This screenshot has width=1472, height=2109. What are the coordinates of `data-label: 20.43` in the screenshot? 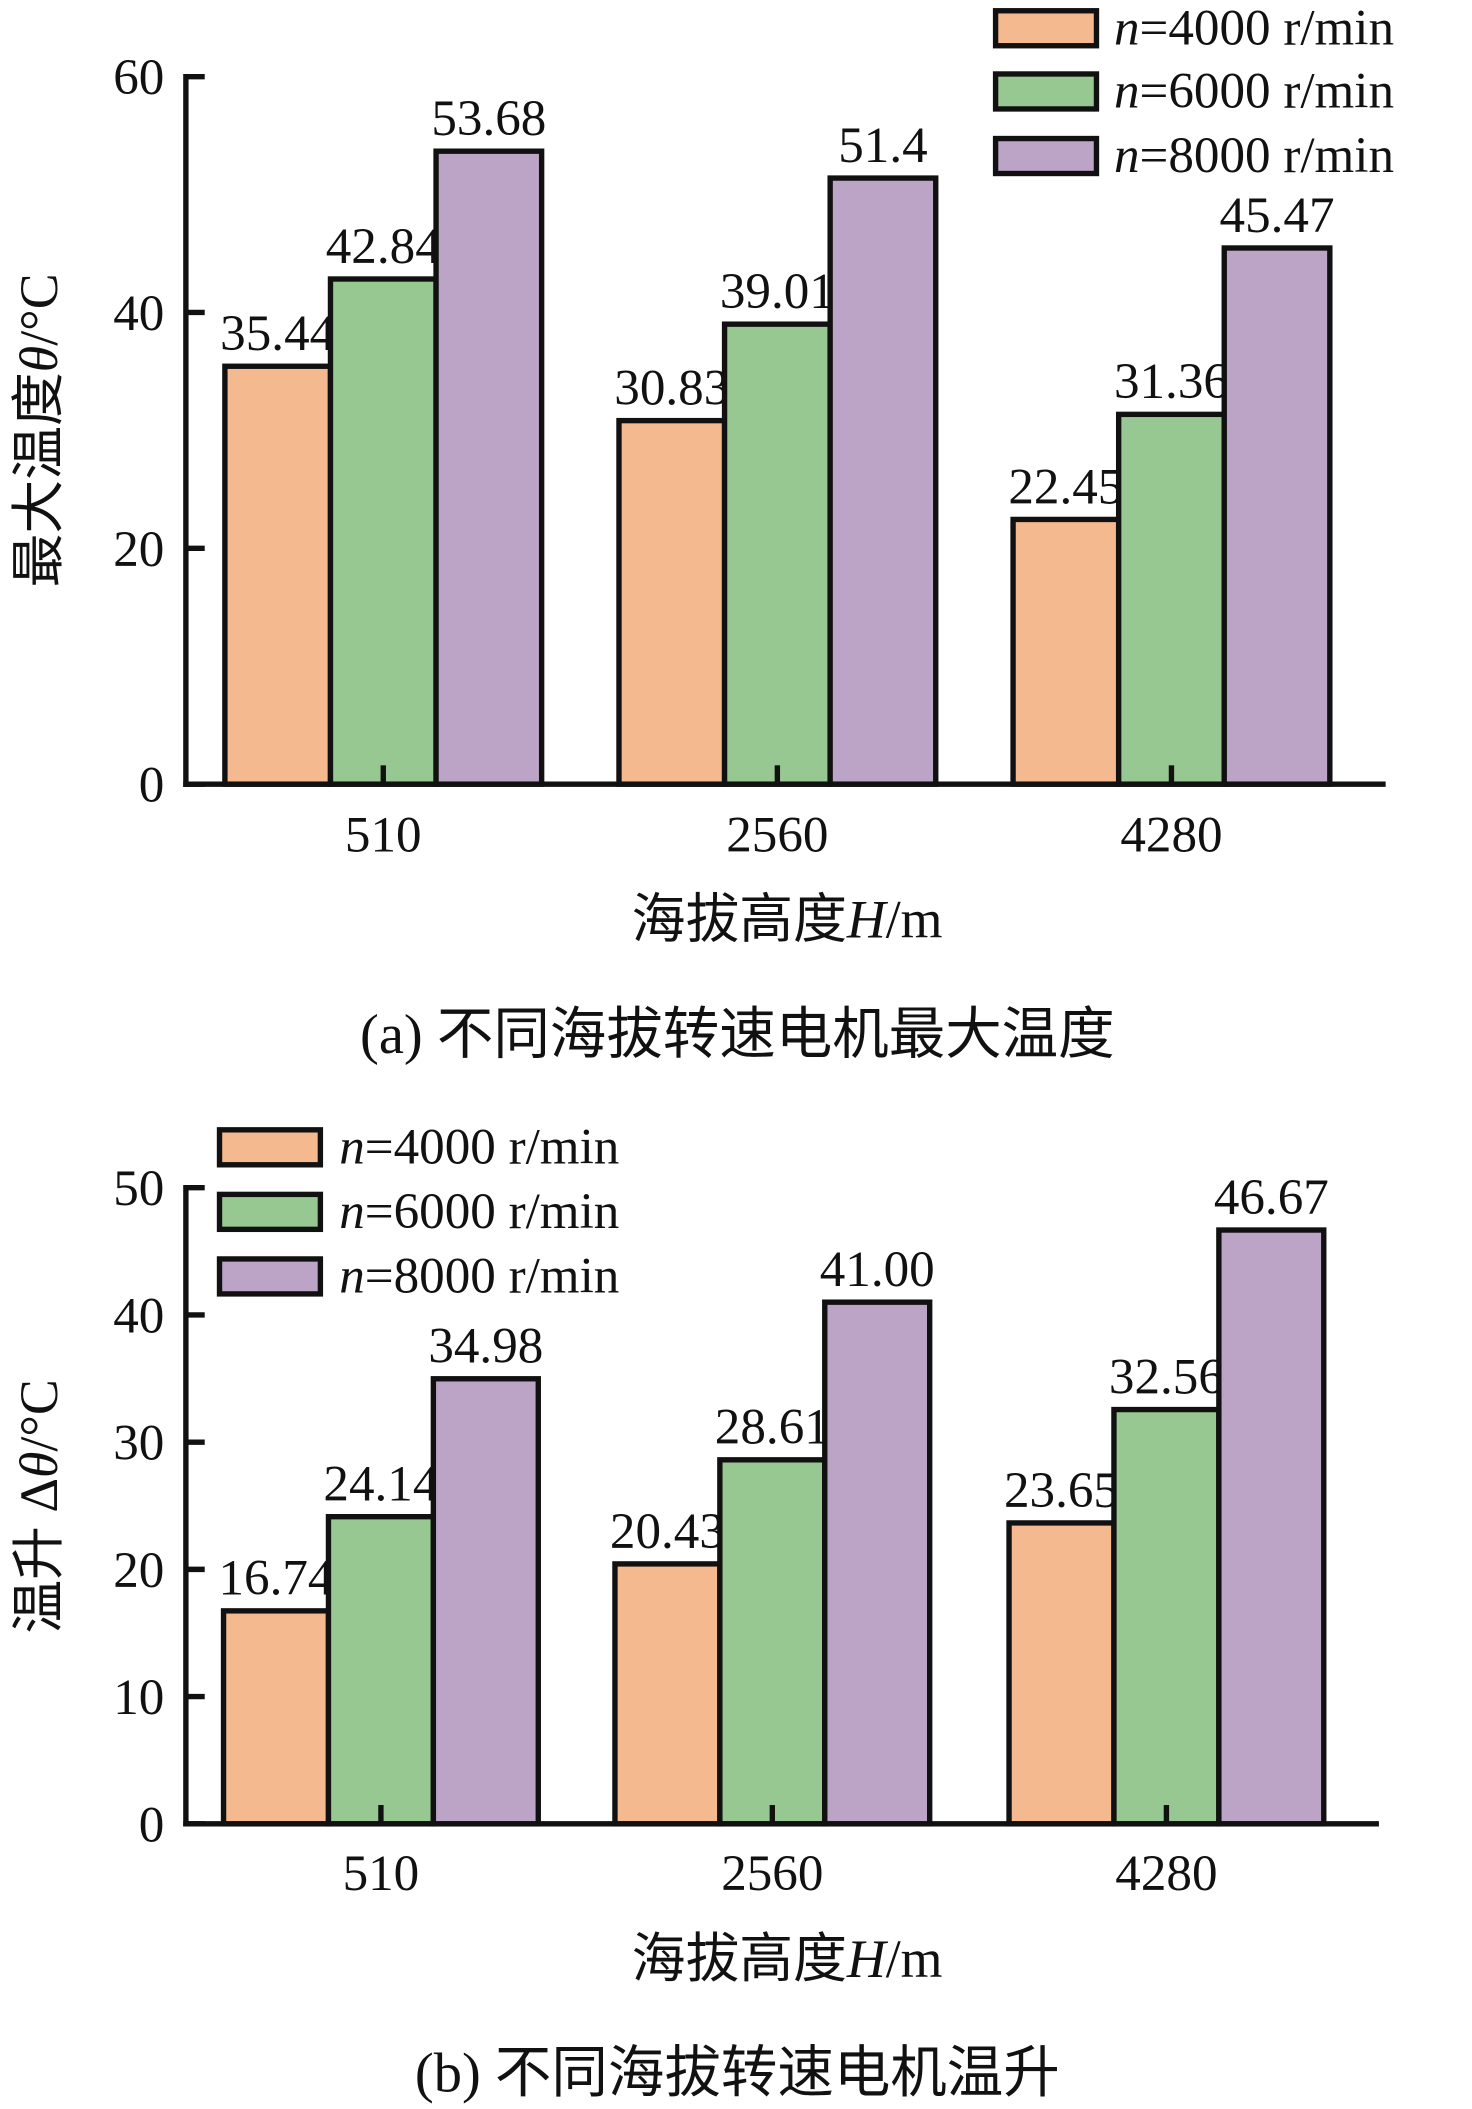 It's located at (667, 1531).